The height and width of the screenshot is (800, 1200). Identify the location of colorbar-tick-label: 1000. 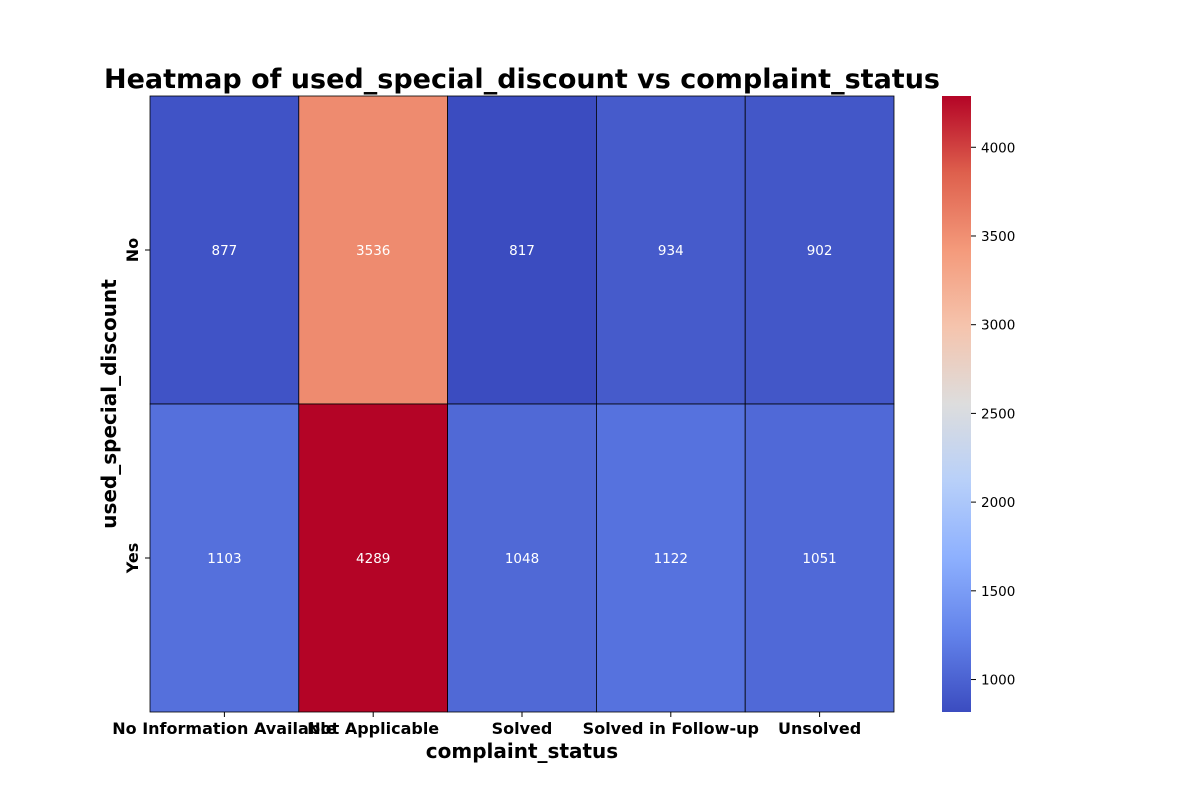
(998, 681).